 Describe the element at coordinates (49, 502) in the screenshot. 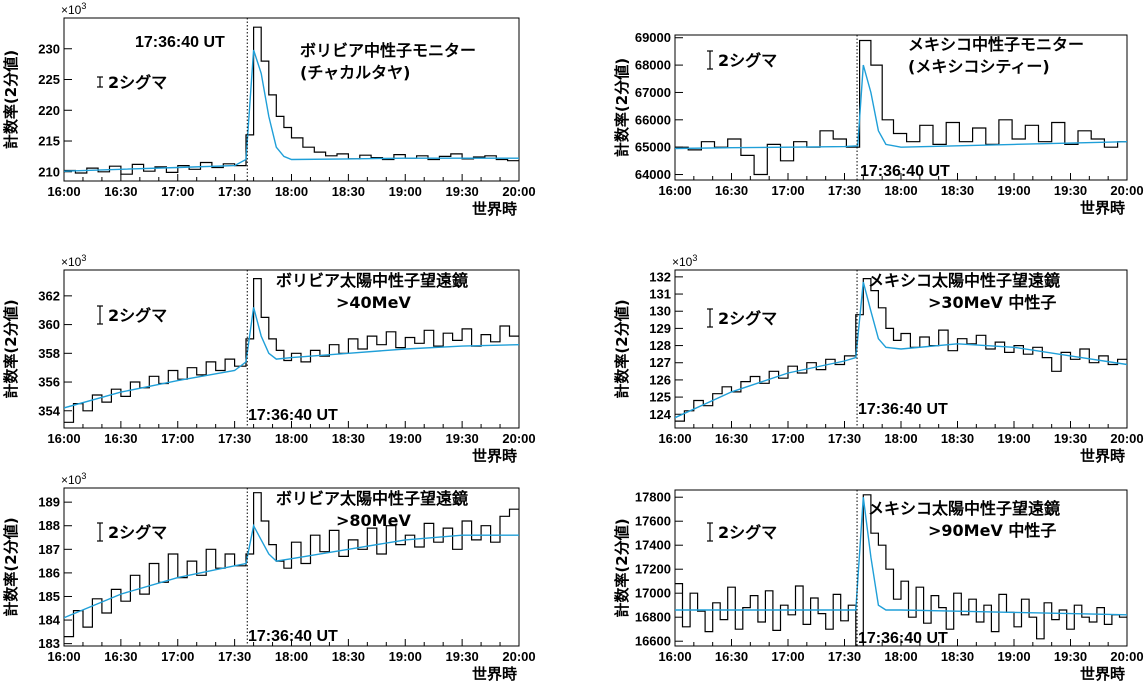

I see `y-tick-label: 189` at that location.